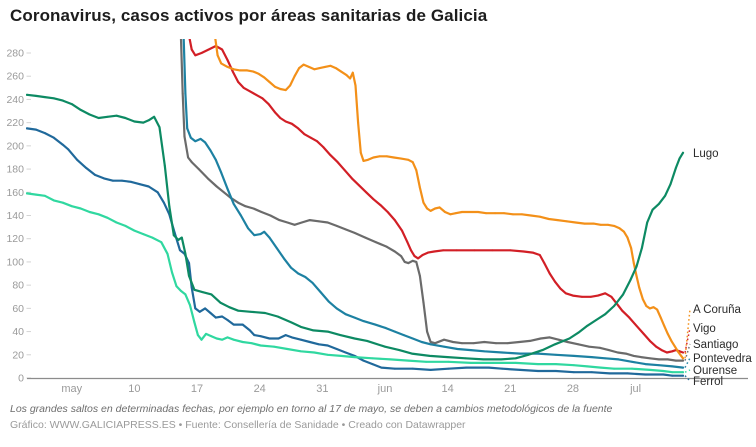  What do you see at coordinates (635, 389) in the screenshot?
I see `x-tick-label: jul` at bounding box center [635, 389].